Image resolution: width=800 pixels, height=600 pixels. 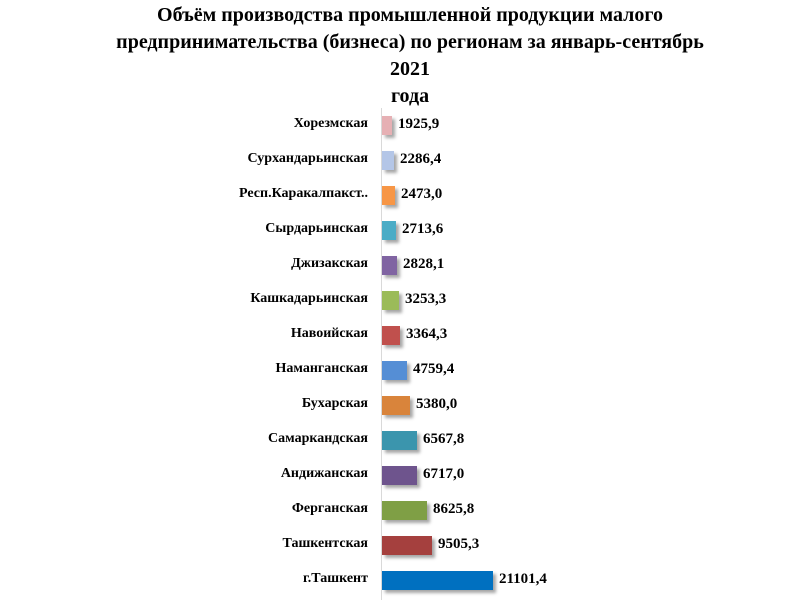 What do you see at coordinates (334, 403) in the screenshot?
I see `category-label: Бухарская` at bounding box center [334, 403].